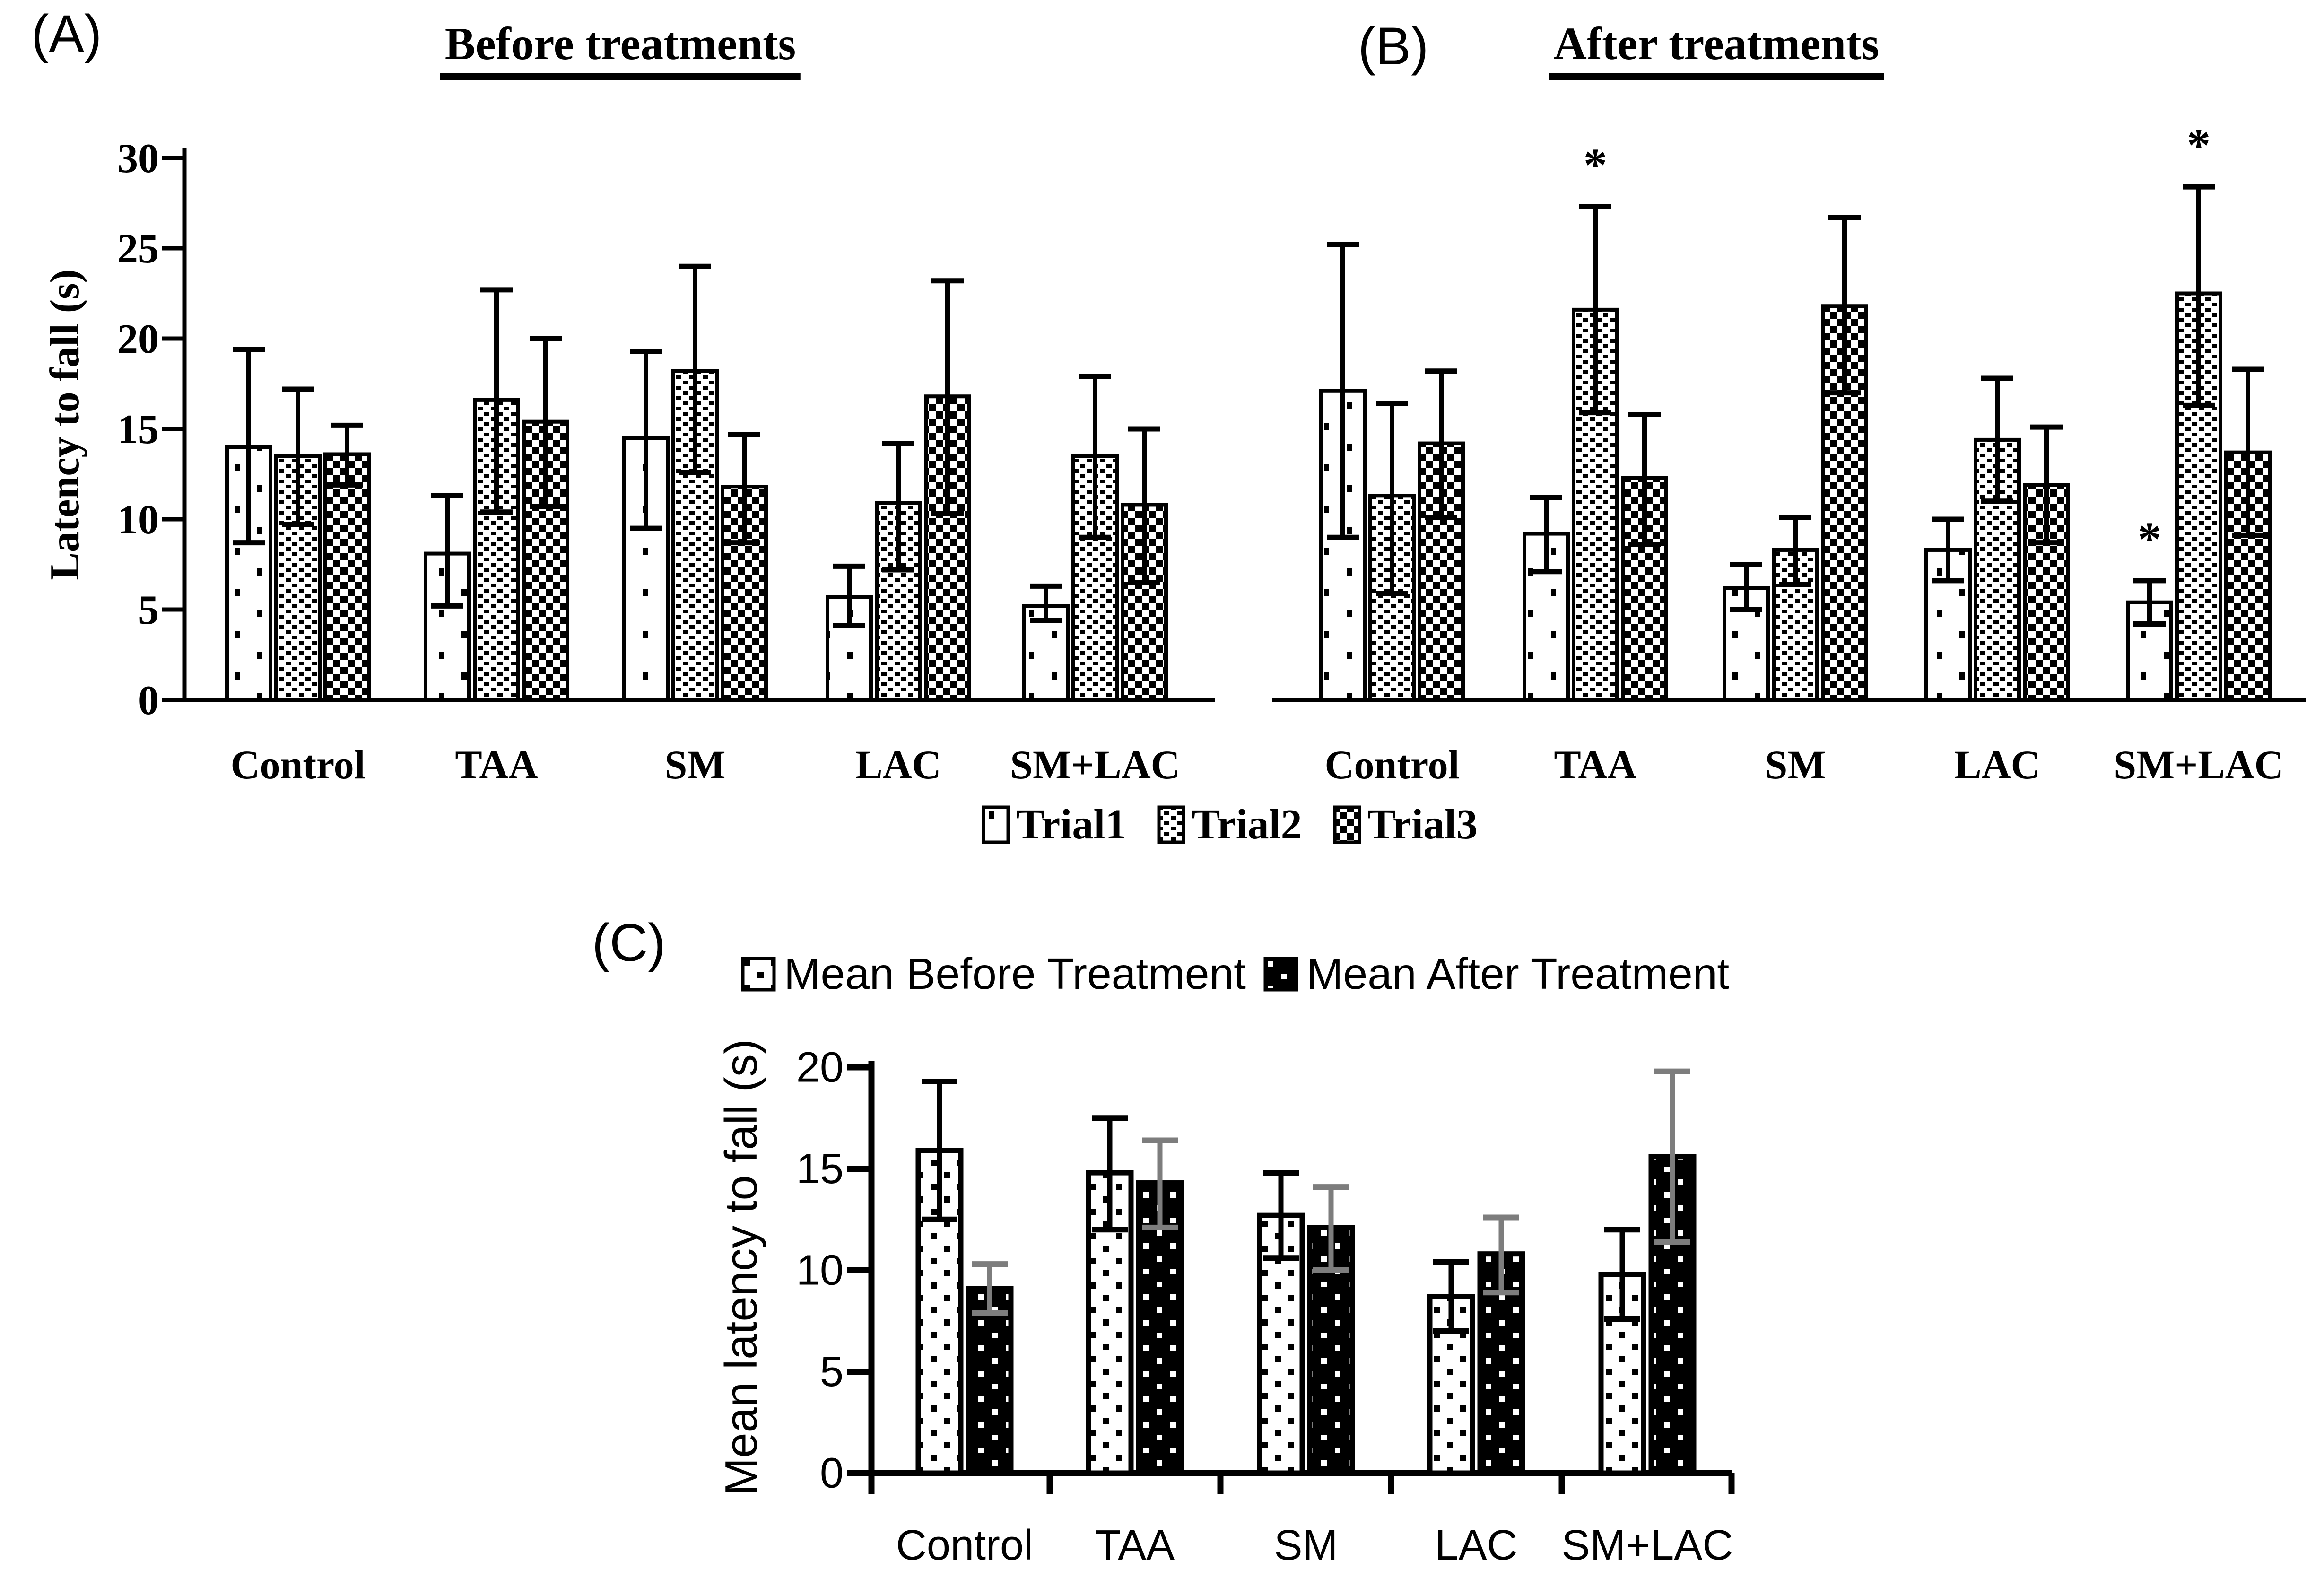 The width and height of the screenshot is (2324, 1596). I want to click on legend-label-trial3: Trial3, so click(1422, 824).